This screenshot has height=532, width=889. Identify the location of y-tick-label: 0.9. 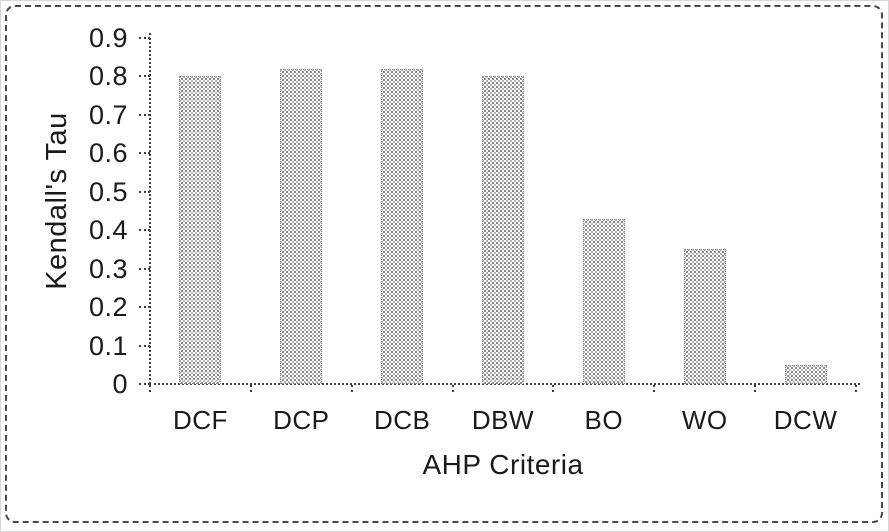
(108, 38).